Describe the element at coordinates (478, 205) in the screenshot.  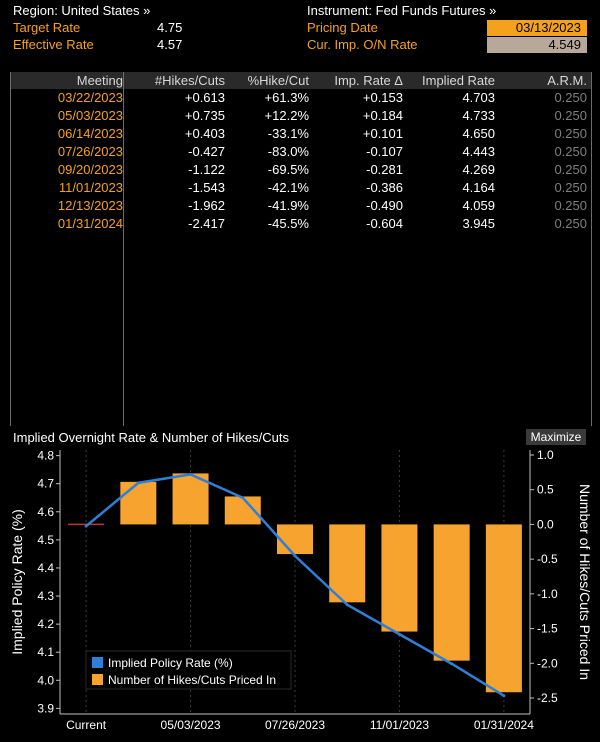
I see `implied-rate-value: 4.059` at that location.